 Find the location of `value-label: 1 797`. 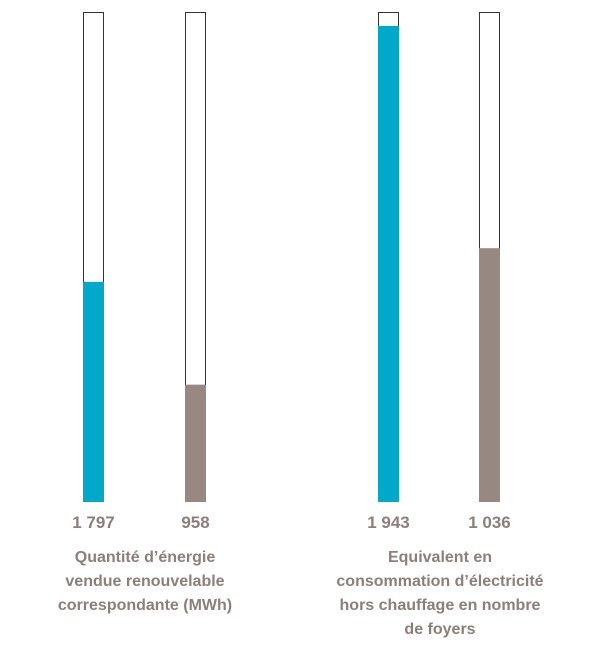

value-label: 1 797 is located at coordinates (93, 522).